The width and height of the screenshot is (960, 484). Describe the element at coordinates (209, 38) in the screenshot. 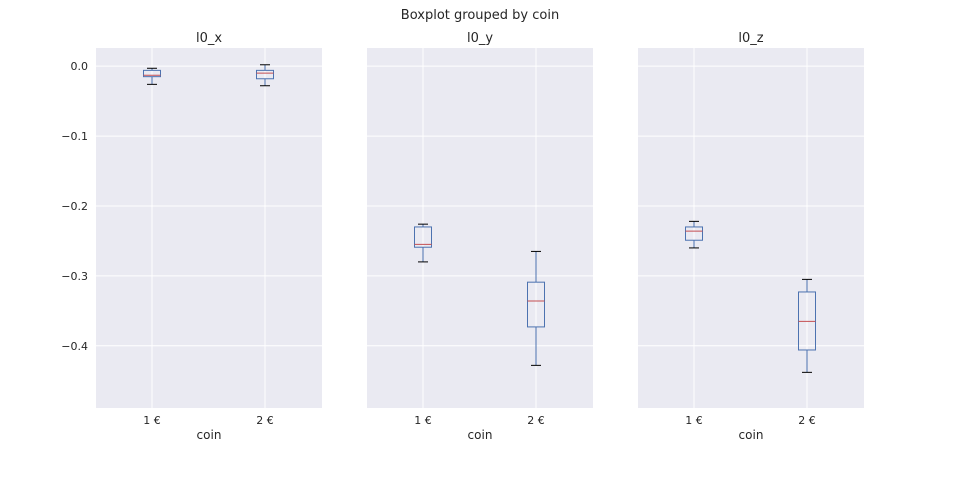

I see `panel-title: l0_x` at that location.